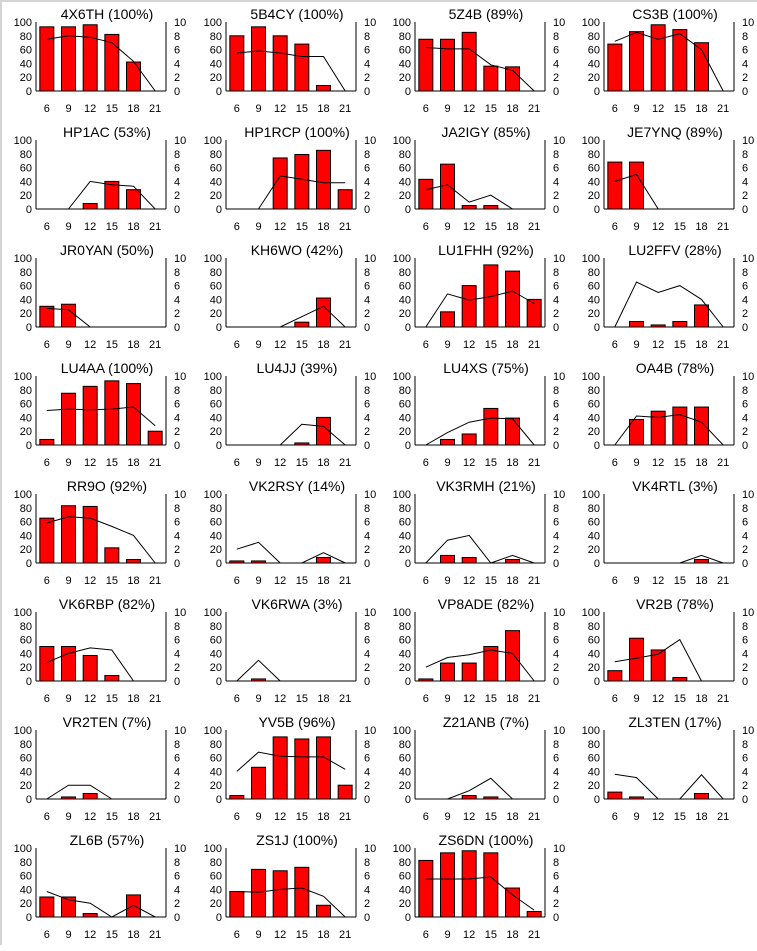  I want to click on chart-title: JE7YNQ (89%), so click(675, 132).